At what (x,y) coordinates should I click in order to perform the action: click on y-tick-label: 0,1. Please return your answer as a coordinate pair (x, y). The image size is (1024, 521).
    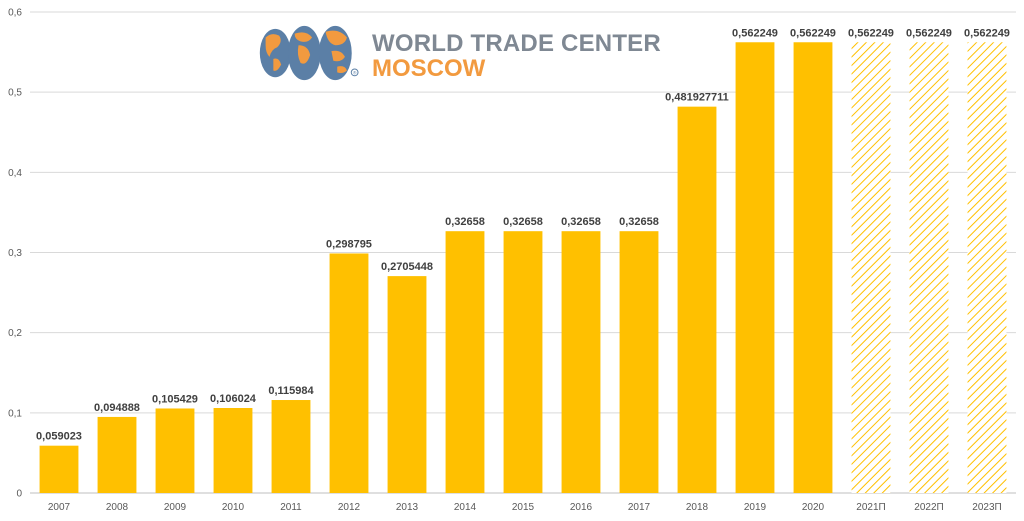
    Looking at the image, I should click on (15, 413).